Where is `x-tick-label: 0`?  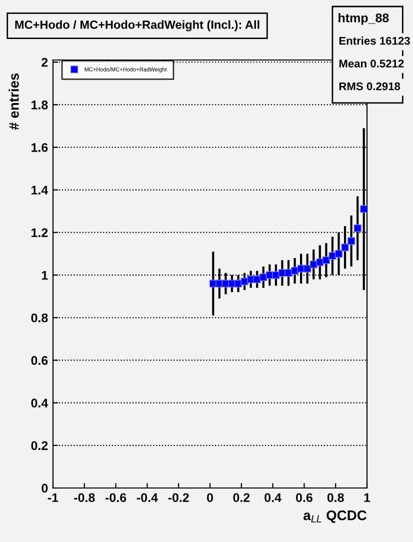 x-tick-label: 0 is located at coordinates (210, 497).